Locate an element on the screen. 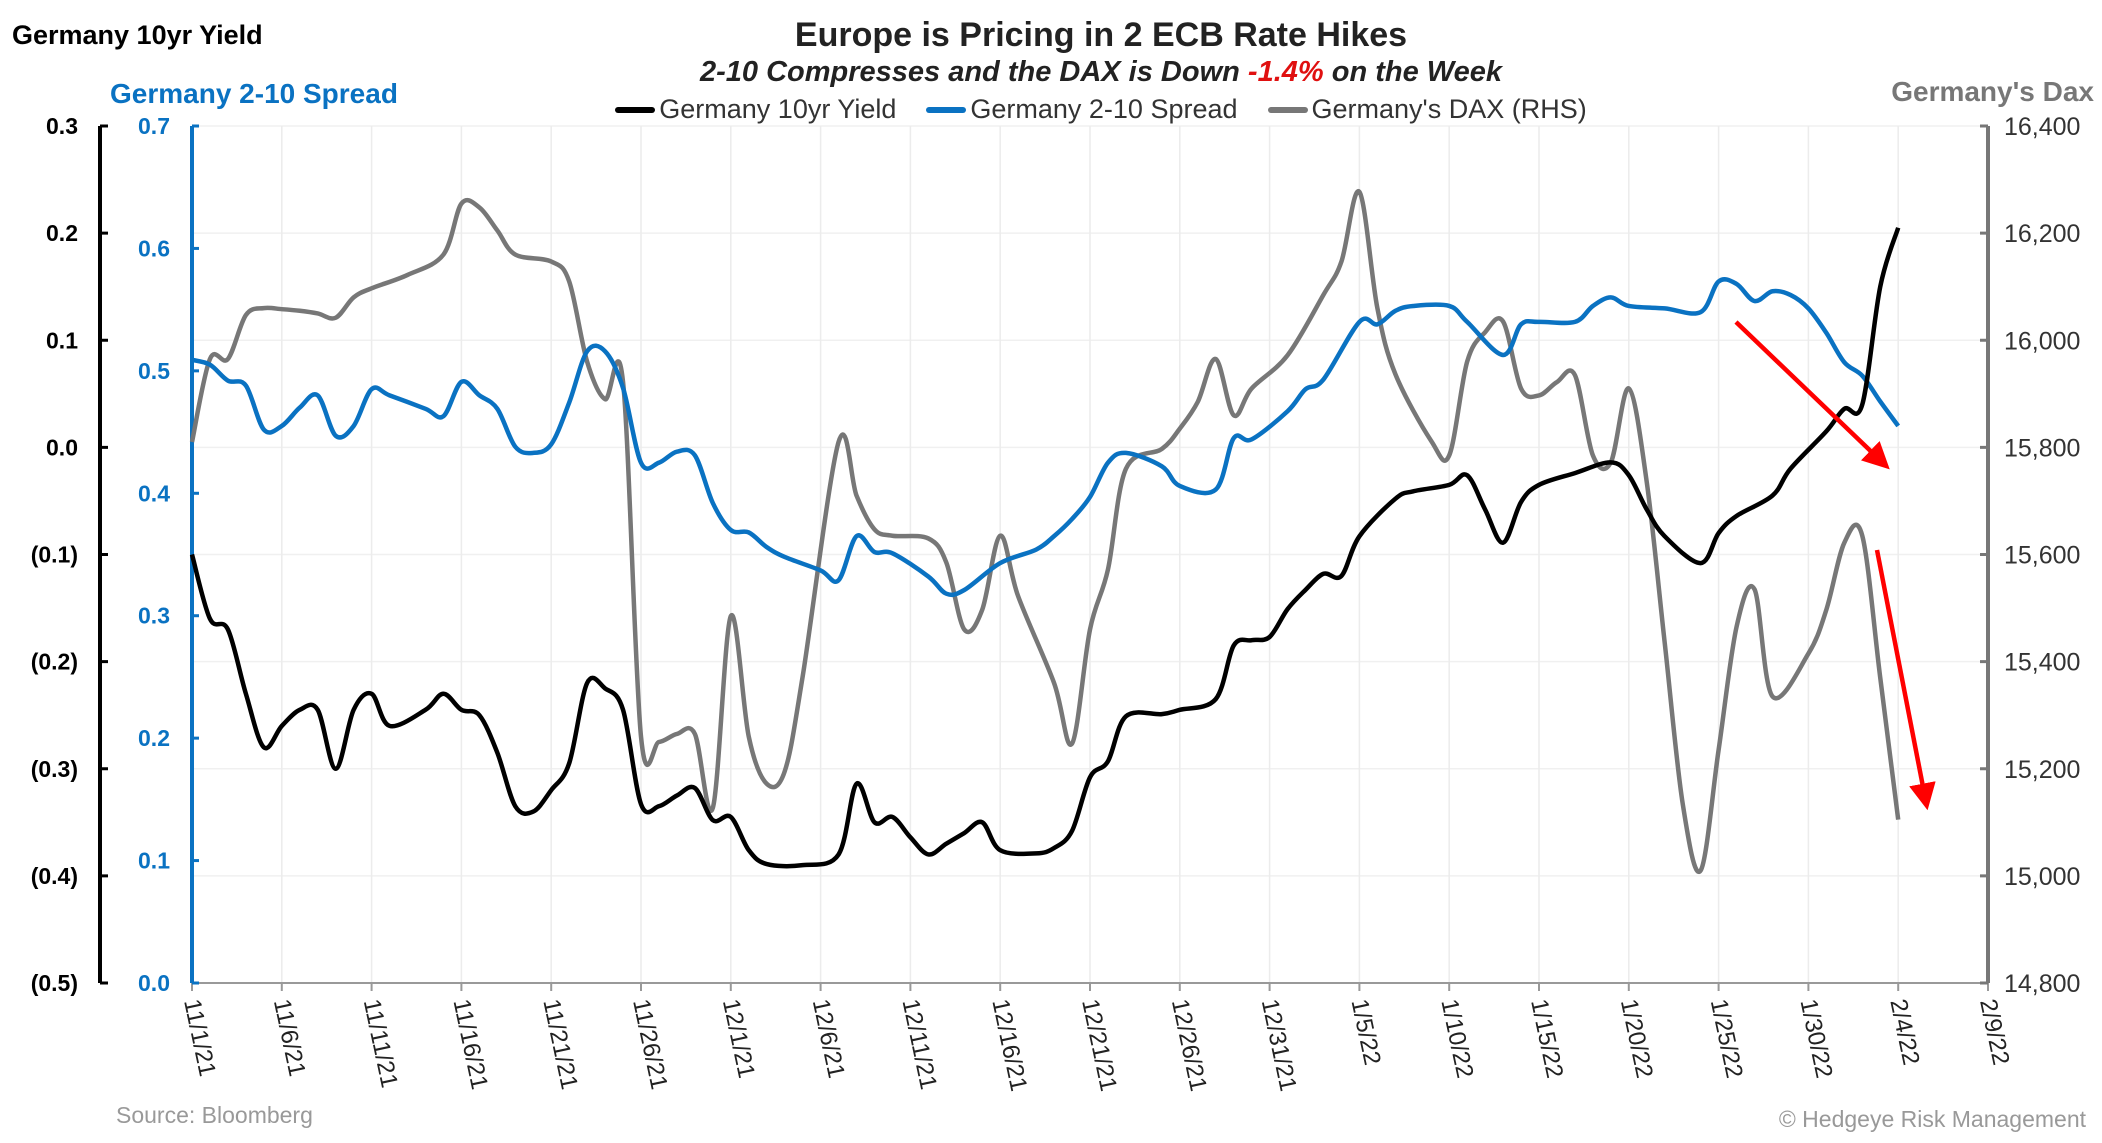 The image size is (2102, 1143). legend-label: Germany 10yr Yield is located at coordinates (778, 109).